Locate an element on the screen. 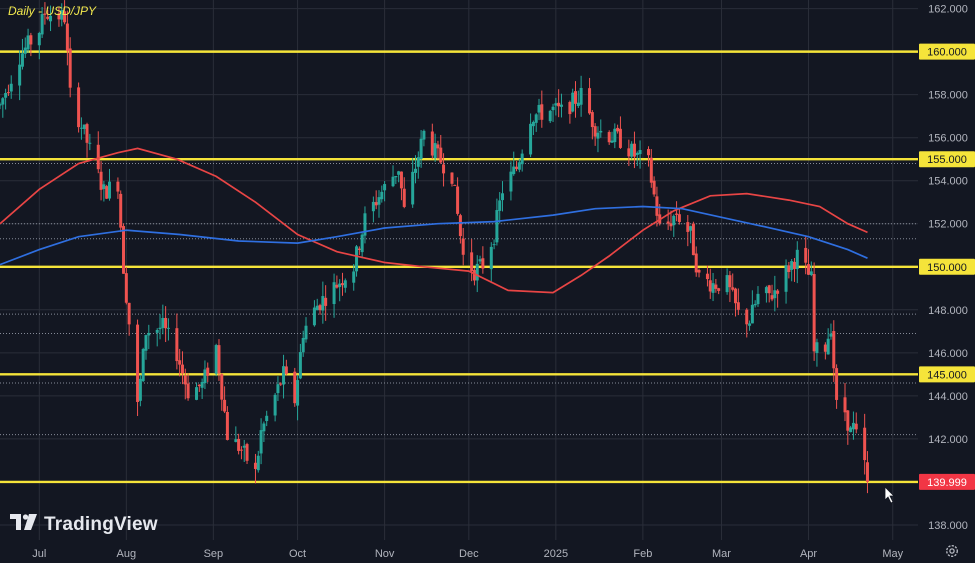  level-price-label: 139.999 is located at coordinates (947, 483).